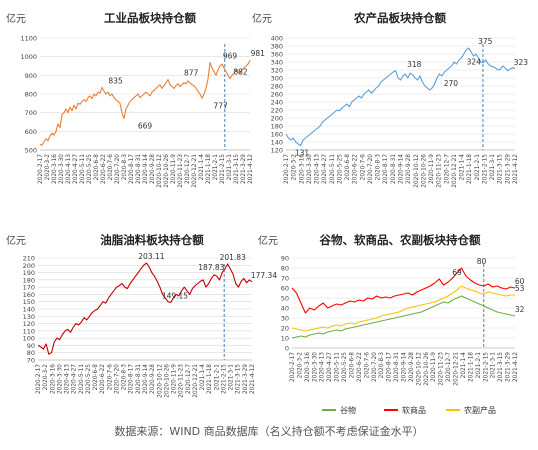 The height and width of the screenshot is (450, 538). What do you see at coordinates (402, 169) in the screenshot?
I see `x-tick-label: 2020-9-14` at bounding box center [402, 169].